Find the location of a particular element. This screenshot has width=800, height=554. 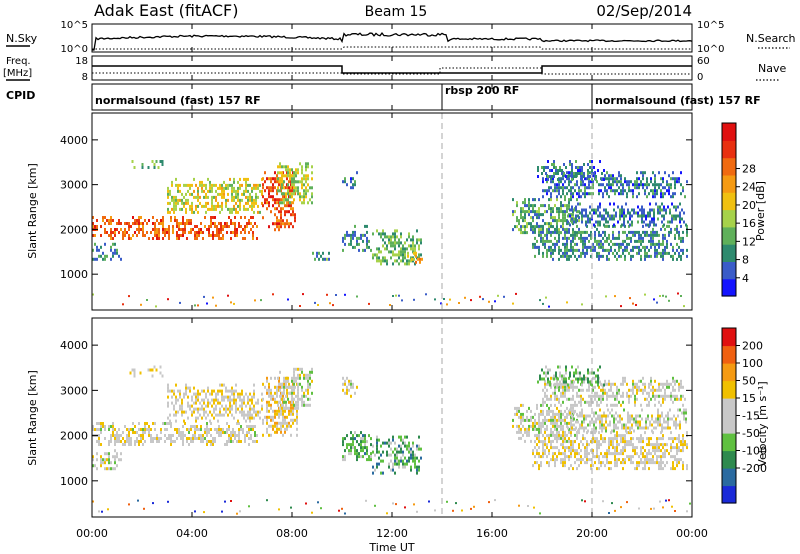

nsearch-label: N.Search is located at coordinates (771, 38).